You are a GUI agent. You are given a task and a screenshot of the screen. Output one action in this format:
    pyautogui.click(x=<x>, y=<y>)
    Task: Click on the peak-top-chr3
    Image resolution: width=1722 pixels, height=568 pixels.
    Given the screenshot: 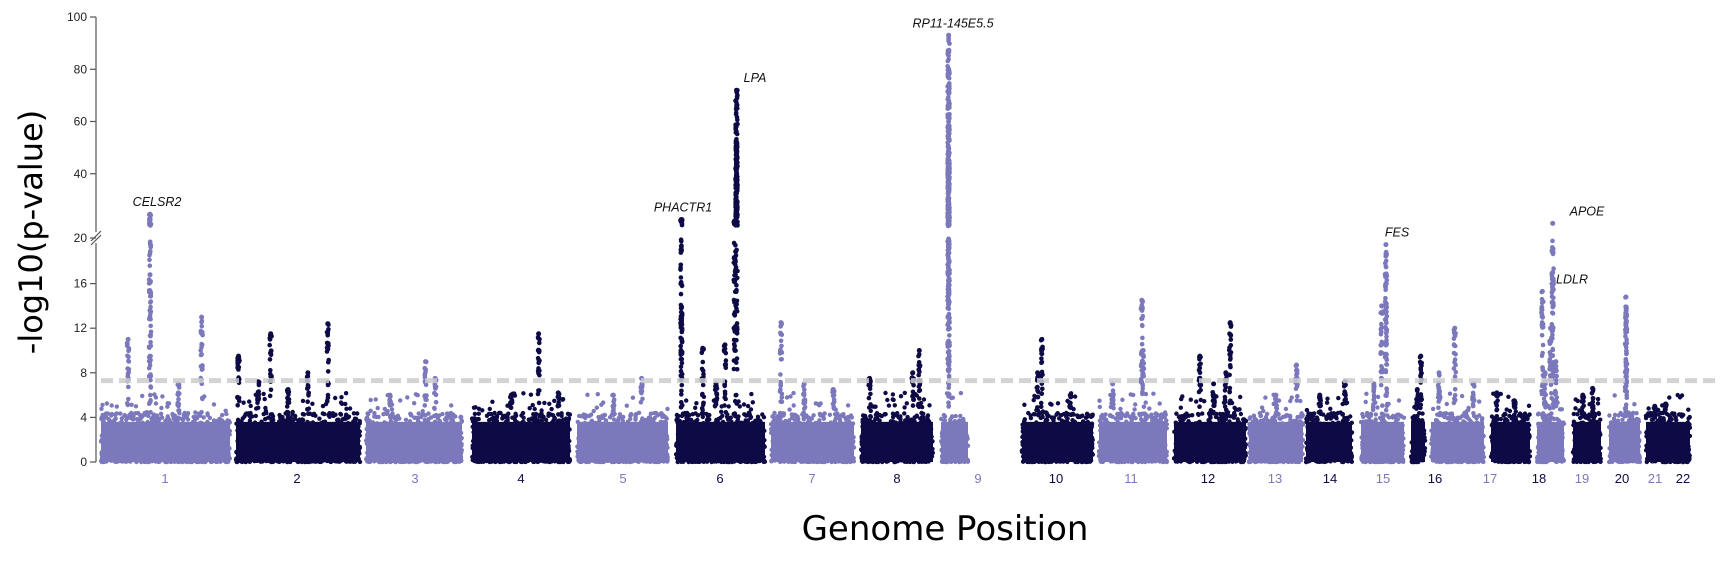 What is the action you would take?
    pyautogui.click(x=425, y=362)
    